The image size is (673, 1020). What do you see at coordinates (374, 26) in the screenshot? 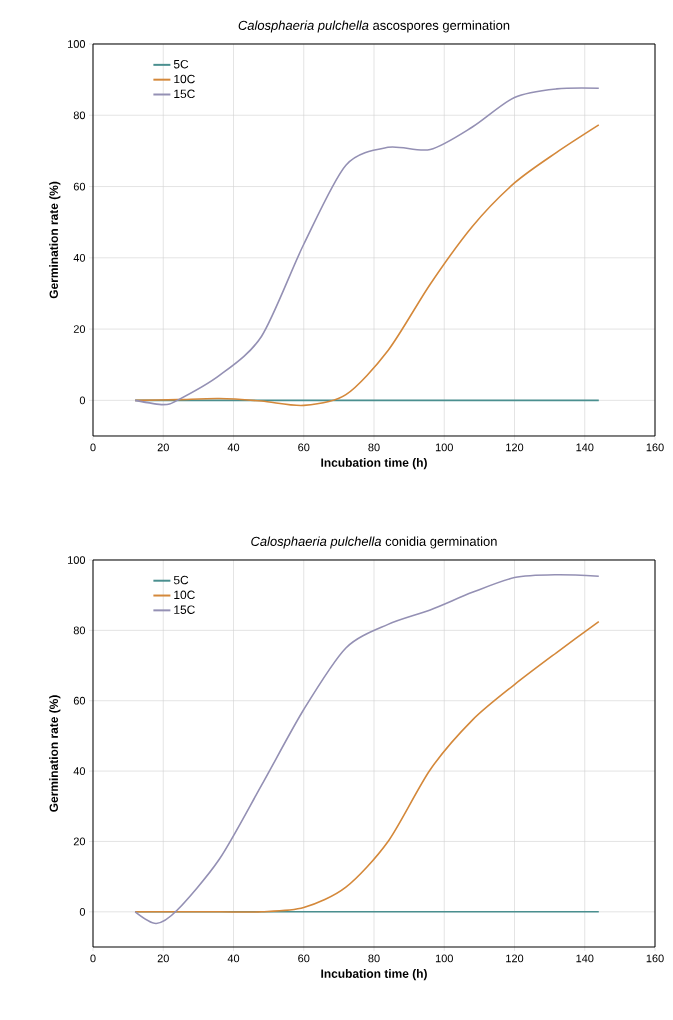
I see `chart-title: Calosphaeria pulchella ascospores germination` at bounding box center [374, 26].